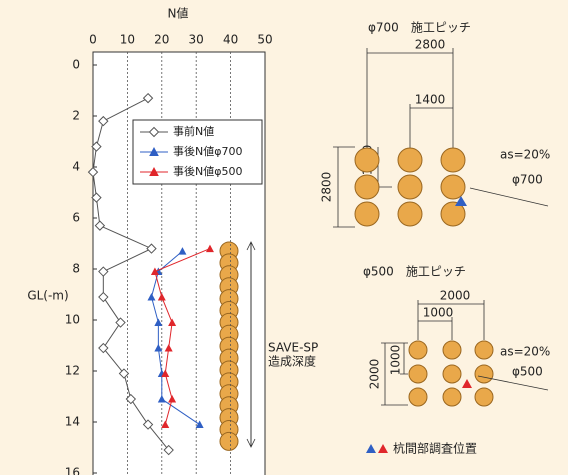 The image size is (568, 475). I want to click on x-tick-label: 30, so click(196, 40).